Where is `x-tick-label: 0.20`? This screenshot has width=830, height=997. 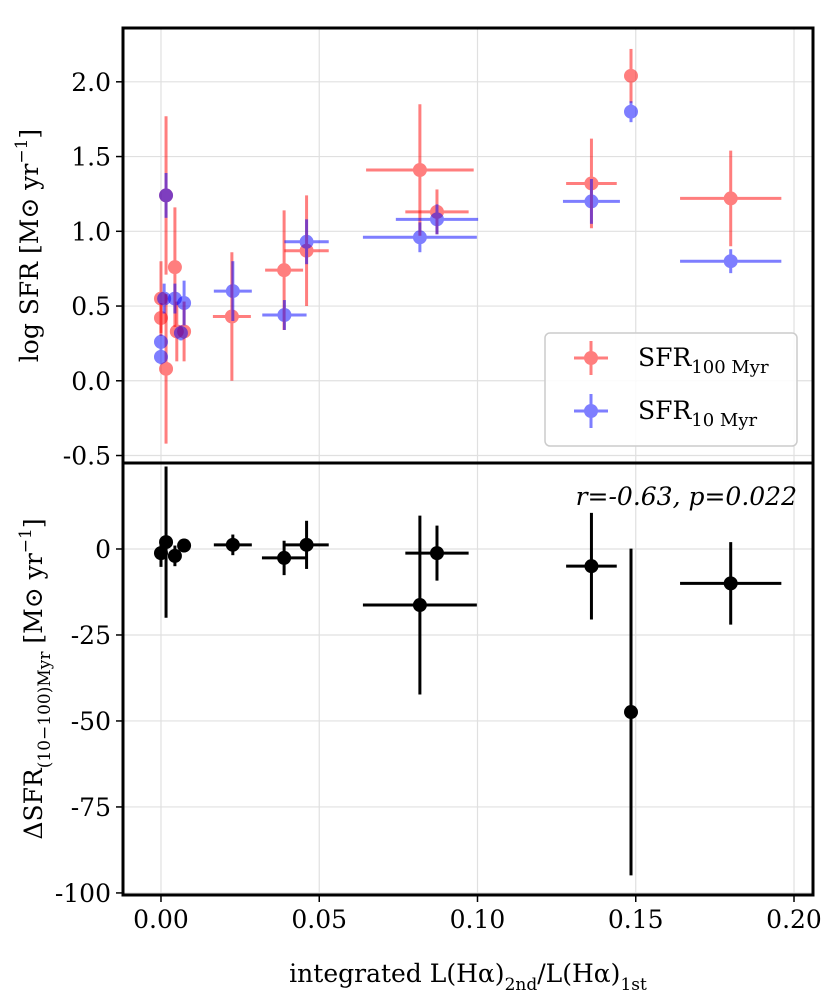
x-tick-label: 0.20 is located at coordinates (794, 919).